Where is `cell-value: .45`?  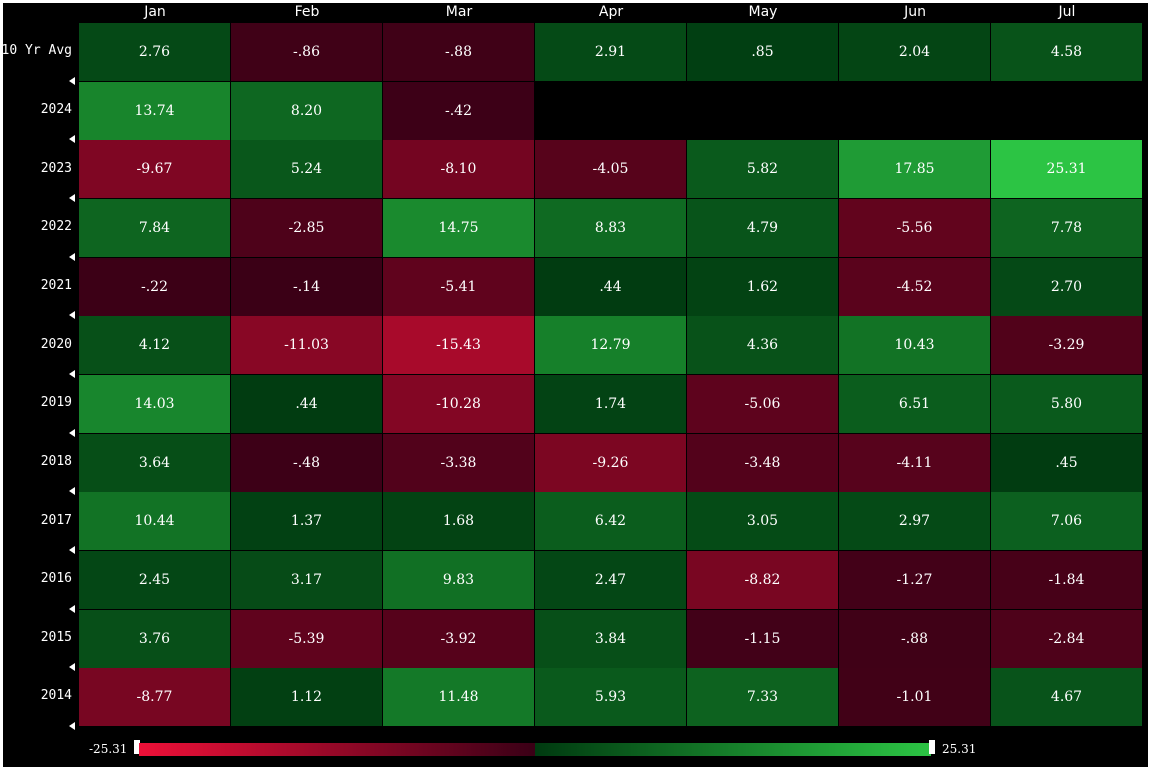
cell-value: .45 is located at coordinates (1066, 462).